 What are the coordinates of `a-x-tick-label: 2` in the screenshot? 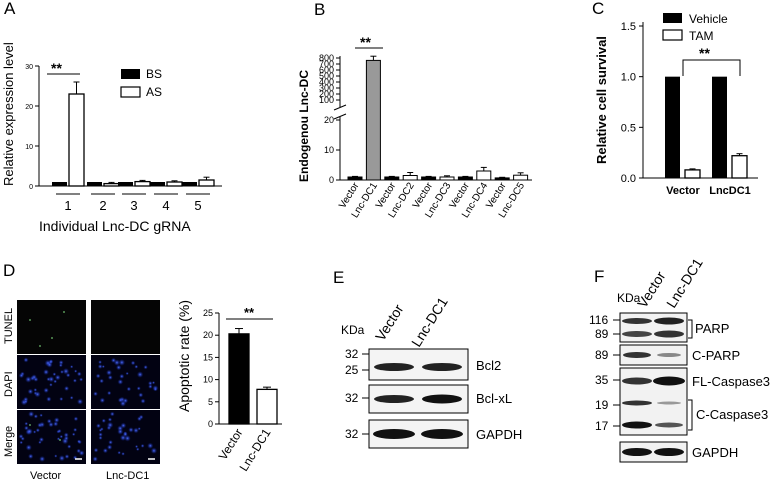 It's located at (102, 205).